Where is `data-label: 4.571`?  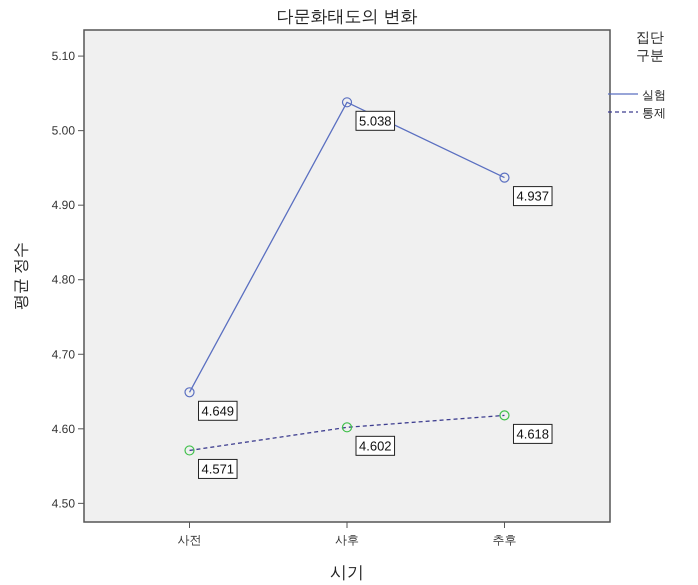 data-label: 4.571 is located at coordinates (218, 468).